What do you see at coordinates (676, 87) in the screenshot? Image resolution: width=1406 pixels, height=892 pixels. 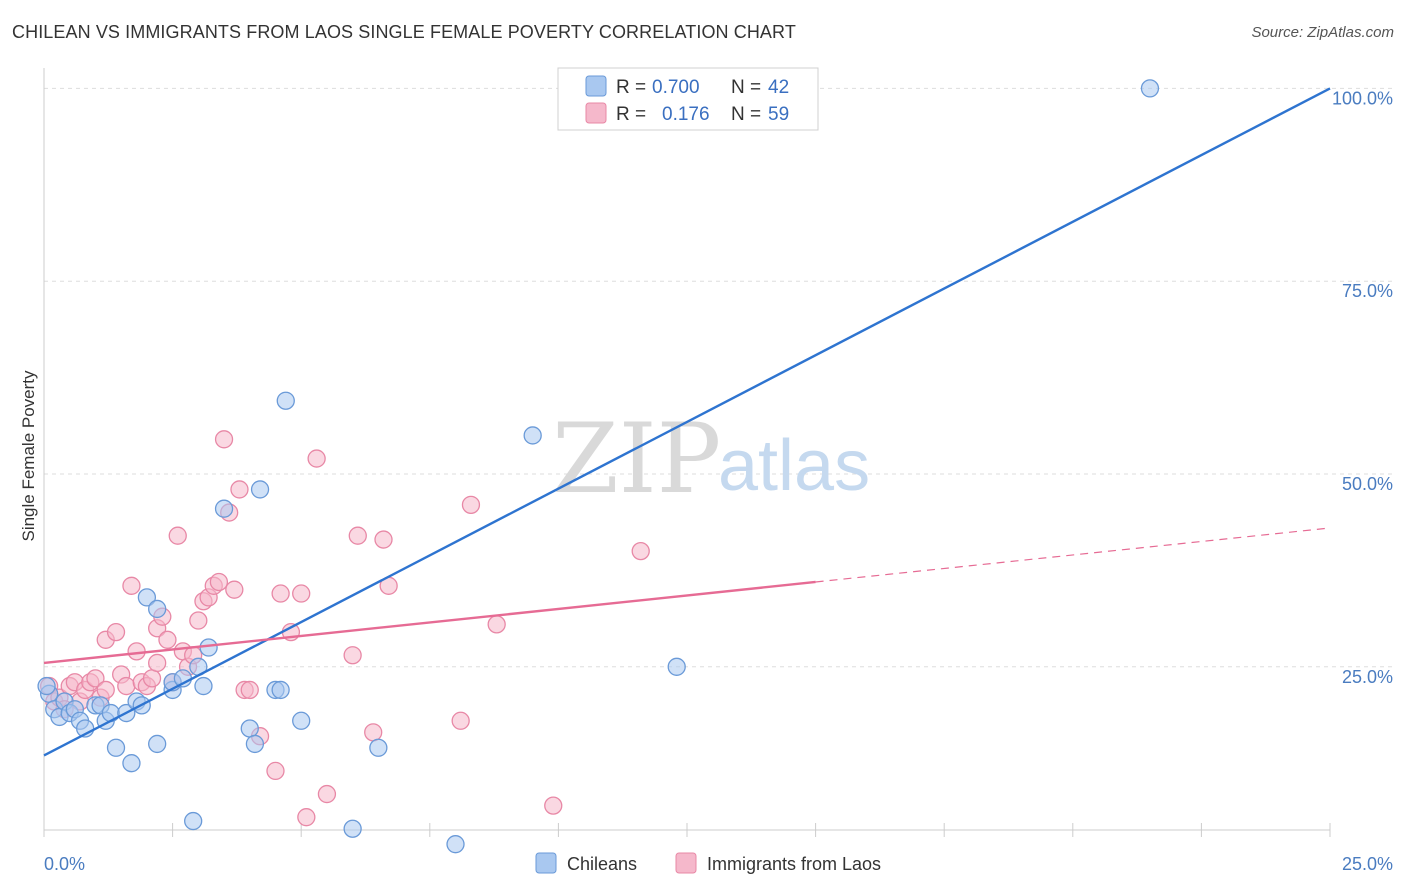 I see `legend-r-value-chileans: 0.700` at bounding box center [676, 87].